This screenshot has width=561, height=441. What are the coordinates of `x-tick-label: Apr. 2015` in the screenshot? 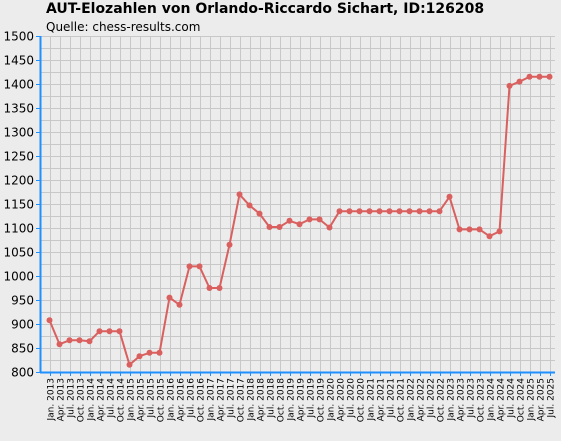 It's located at (142, 399).